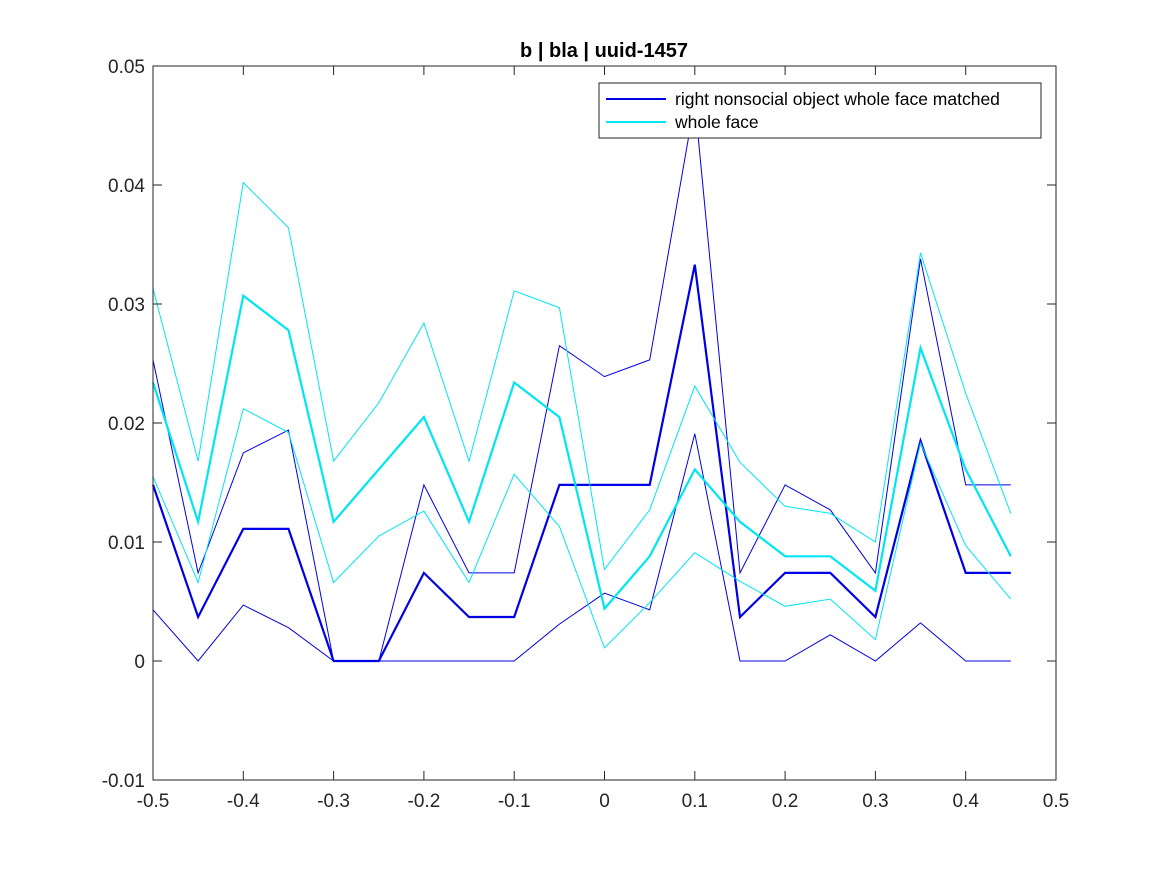  I want to click on x-tick-label: -0.2, so click(424, 801).